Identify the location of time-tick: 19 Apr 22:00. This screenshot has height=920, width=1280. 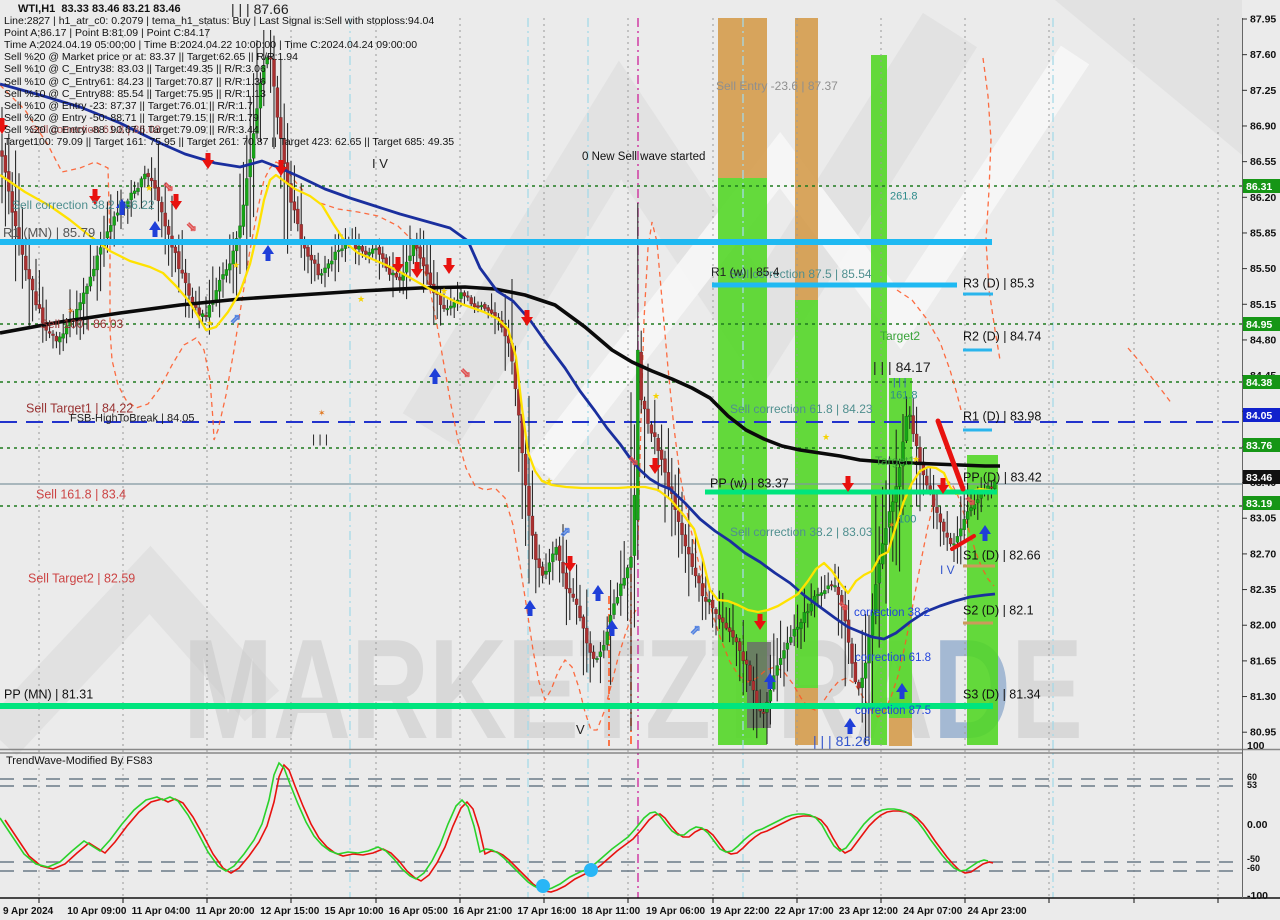
(740, 911).